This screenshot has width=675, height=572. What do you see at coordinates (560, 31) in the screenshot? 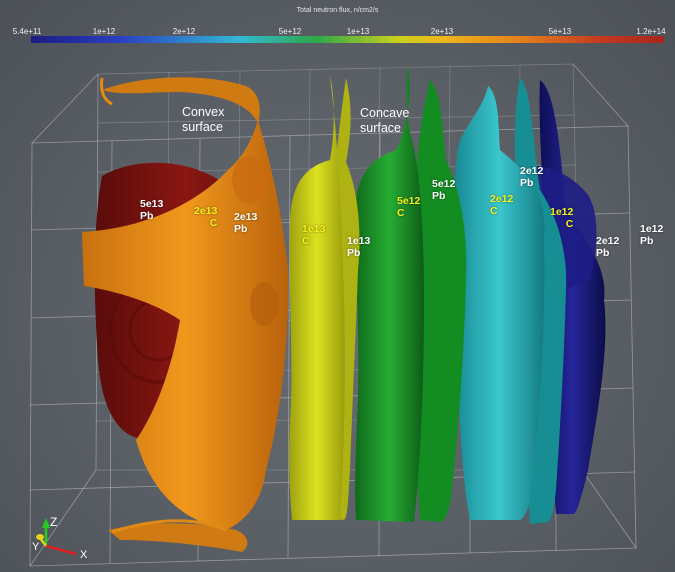
I see `colorbar-tick: 5e+13` at bounding box center [560, 31].